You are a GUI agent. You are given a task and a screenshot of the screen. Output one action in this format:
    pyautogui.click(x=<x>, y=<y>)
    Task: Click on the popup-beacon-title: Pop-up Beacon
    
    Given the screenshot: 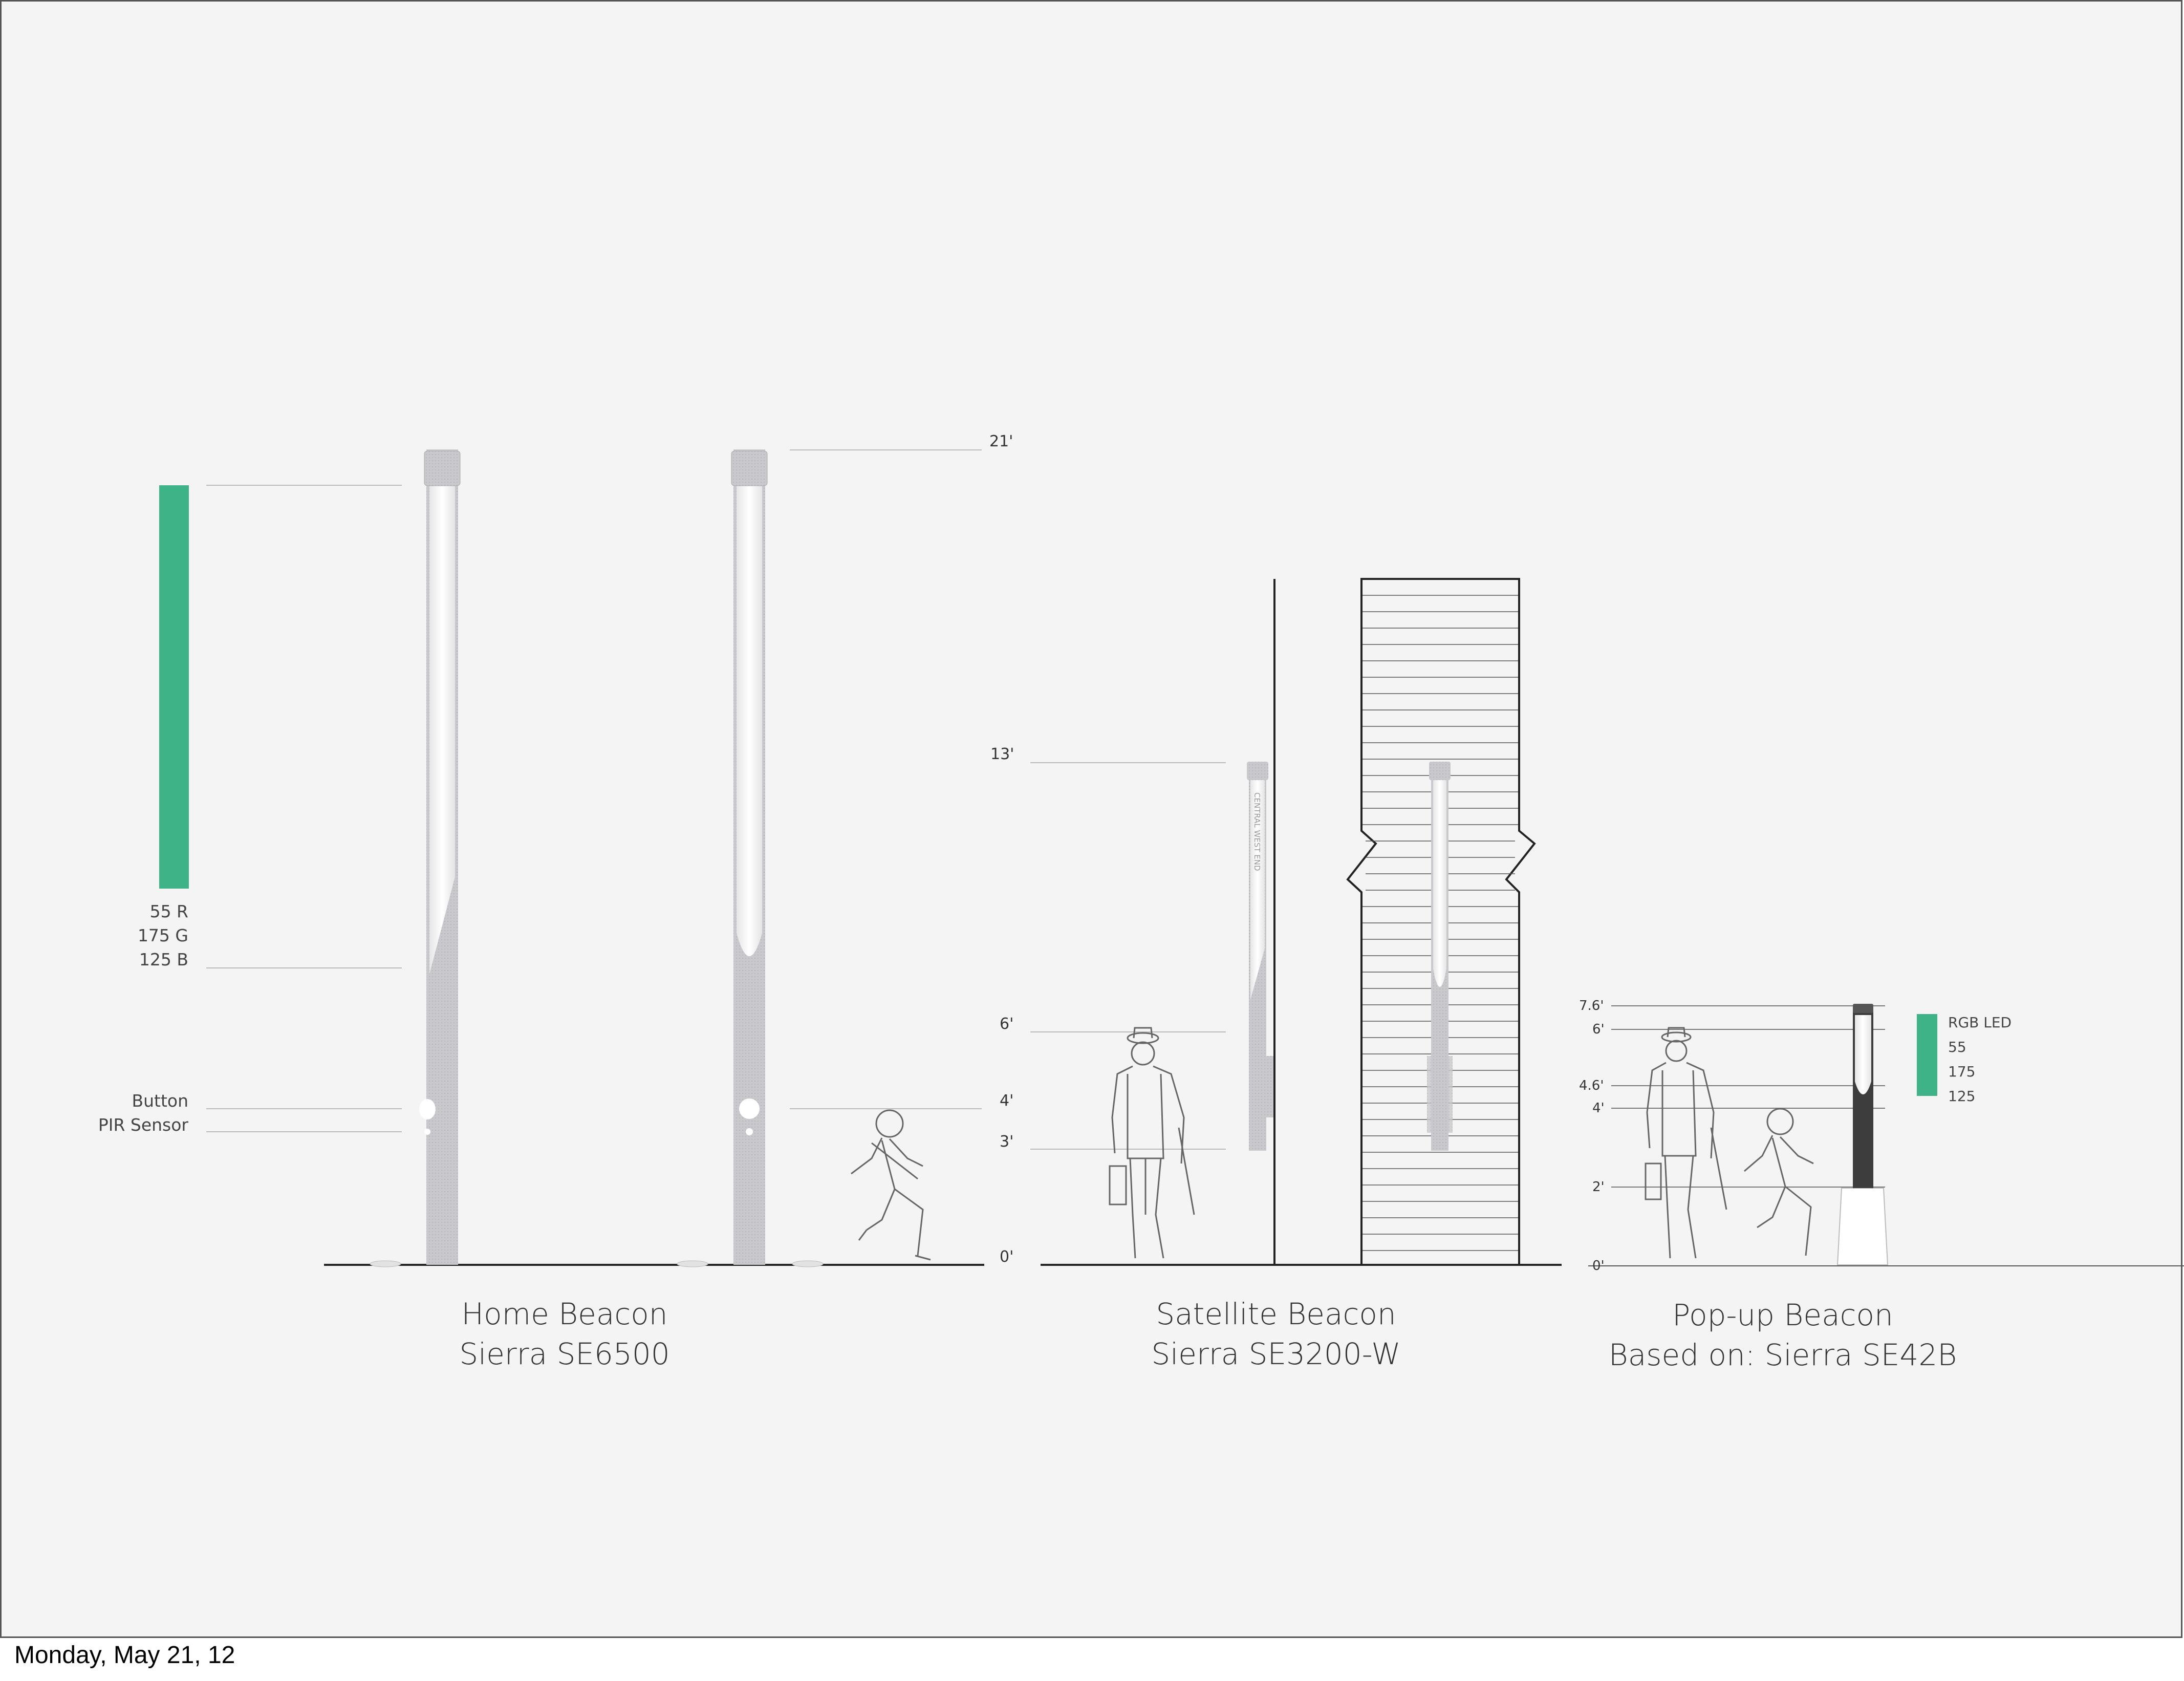 What is the action you would take?
    pyautogui.click(x=1782, y=1315)
    